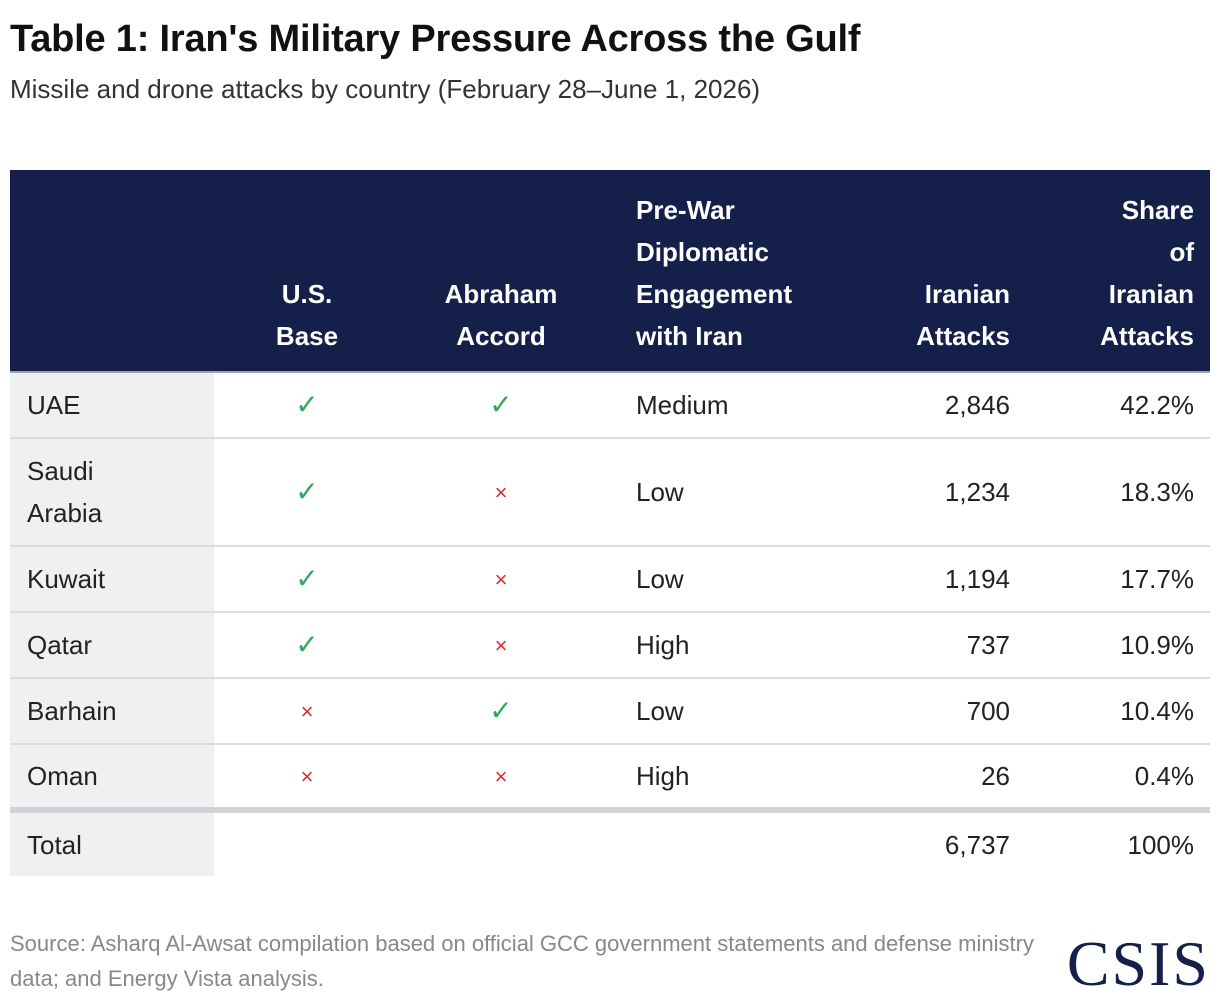 Image resolution: width=1220 pixels, height=1002 pixels. Describe the element at coordinates (72, 711) in the screenshot. I see `country-name: Barhain` at that location.